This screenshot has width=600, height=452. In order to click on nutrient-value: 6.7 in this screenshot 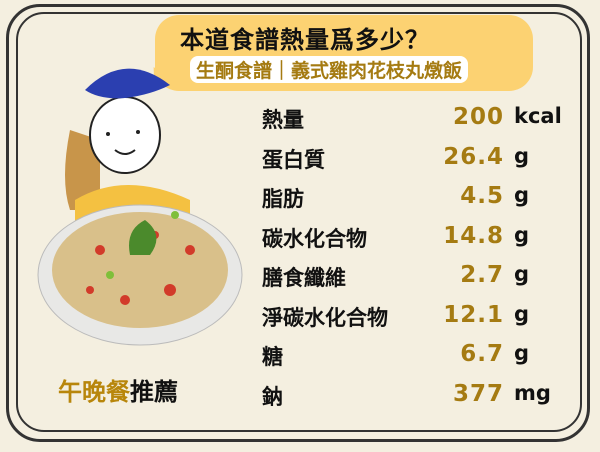, I will do `click(482, 354)`.